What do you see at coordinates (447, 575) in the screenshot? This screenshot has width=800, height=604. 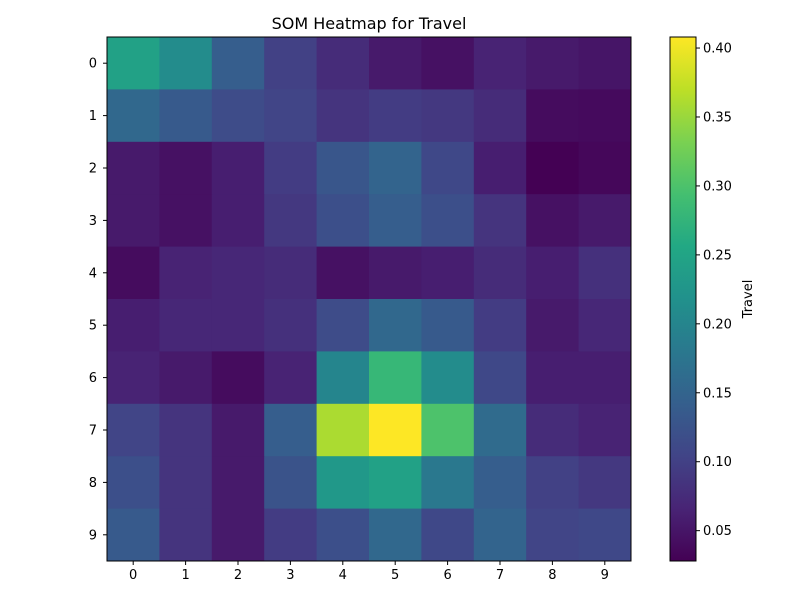 I see `x-tick-label: 6` at bounding box center [447, 575].